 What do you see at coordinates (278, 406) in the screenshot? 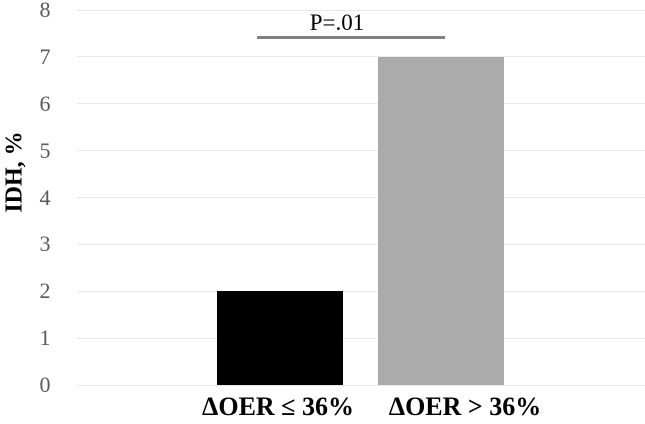
I see `category-label-oer-le-36: ΔOER ≤ 36%` at bounding box center [278, 406].